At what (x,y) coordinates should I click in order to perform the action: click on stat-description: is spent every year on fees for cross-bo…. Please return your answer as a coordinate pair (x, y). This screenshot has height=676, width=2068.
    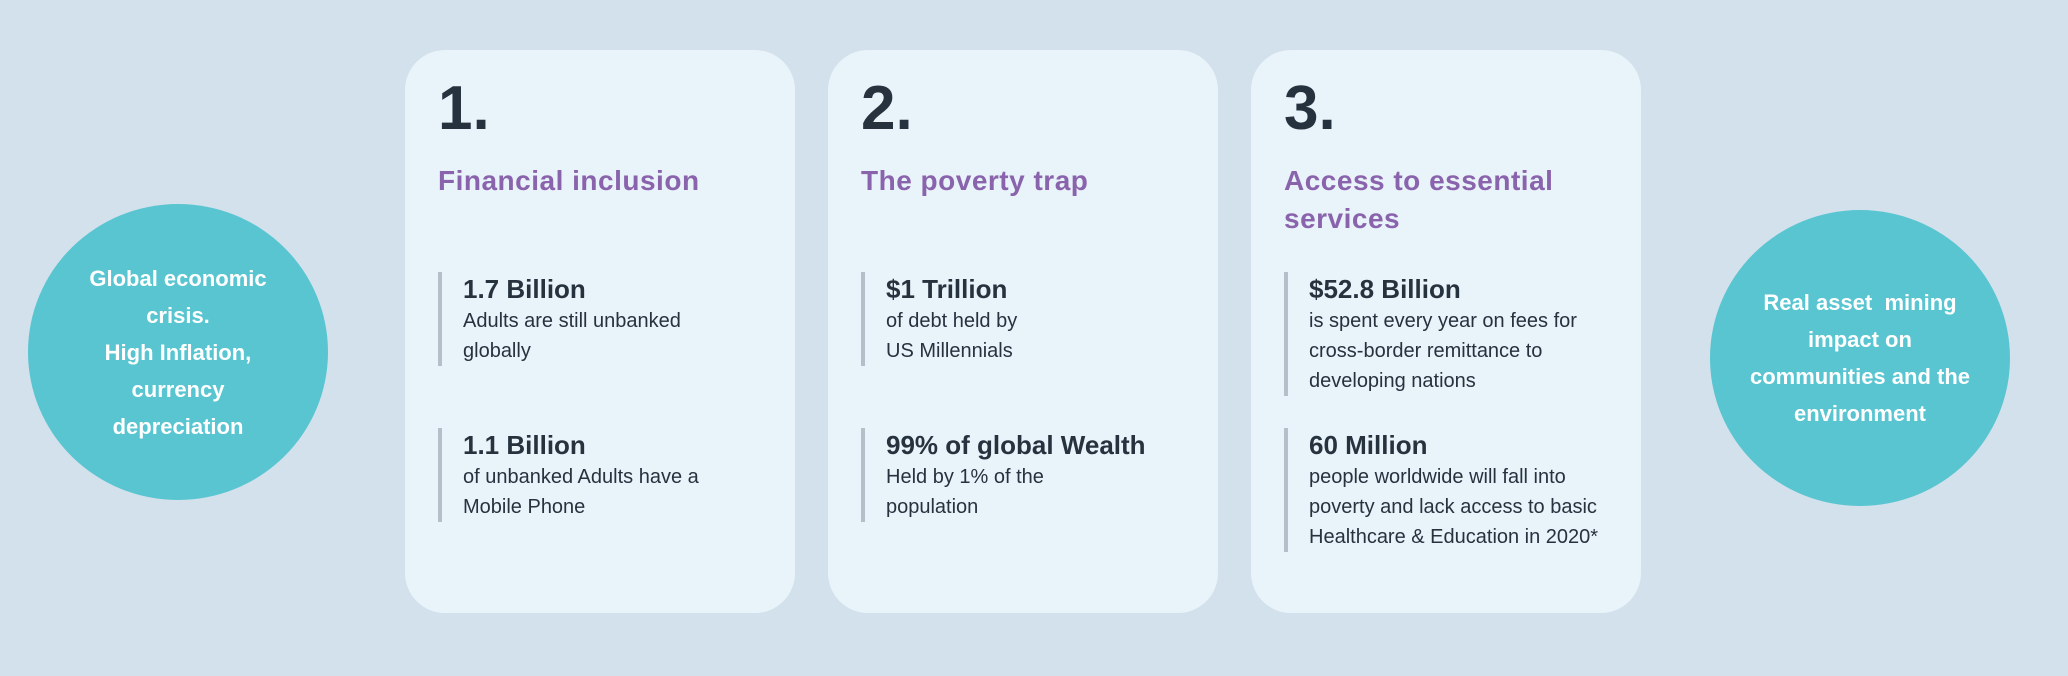
    Looking at the image, I should click on (1443, 351).